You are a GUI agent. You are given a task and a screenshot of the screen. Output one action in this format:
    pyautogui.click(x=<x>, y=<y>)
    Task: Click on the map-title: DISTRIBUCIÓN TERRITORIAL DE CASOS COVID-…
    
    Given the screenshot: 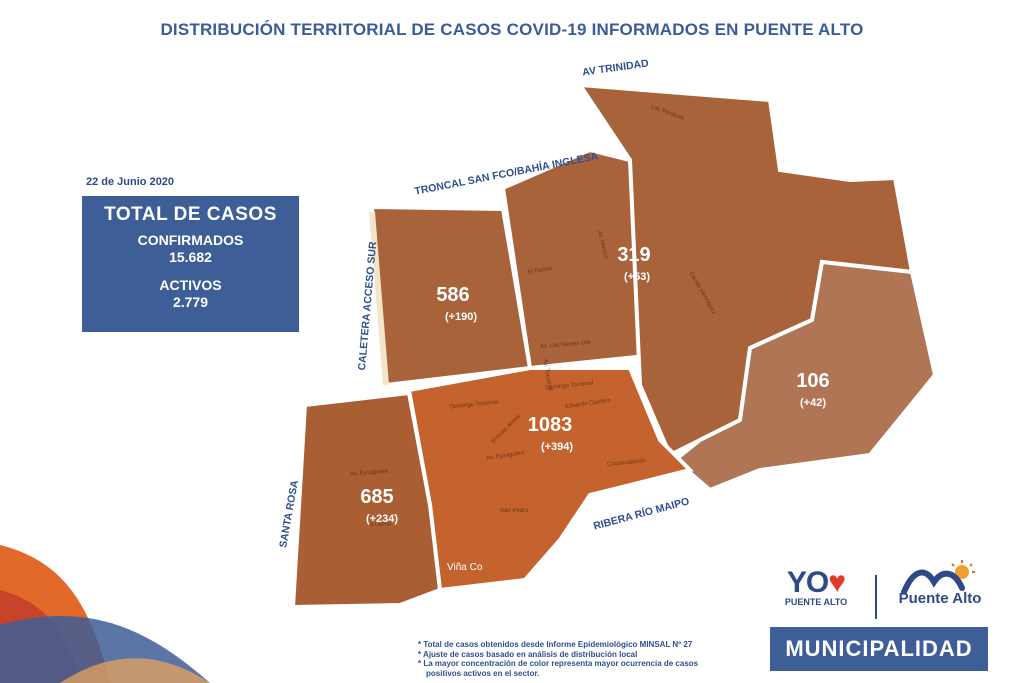 What is the action you would take?
    pyautogui.click(x=512, y=29)
    